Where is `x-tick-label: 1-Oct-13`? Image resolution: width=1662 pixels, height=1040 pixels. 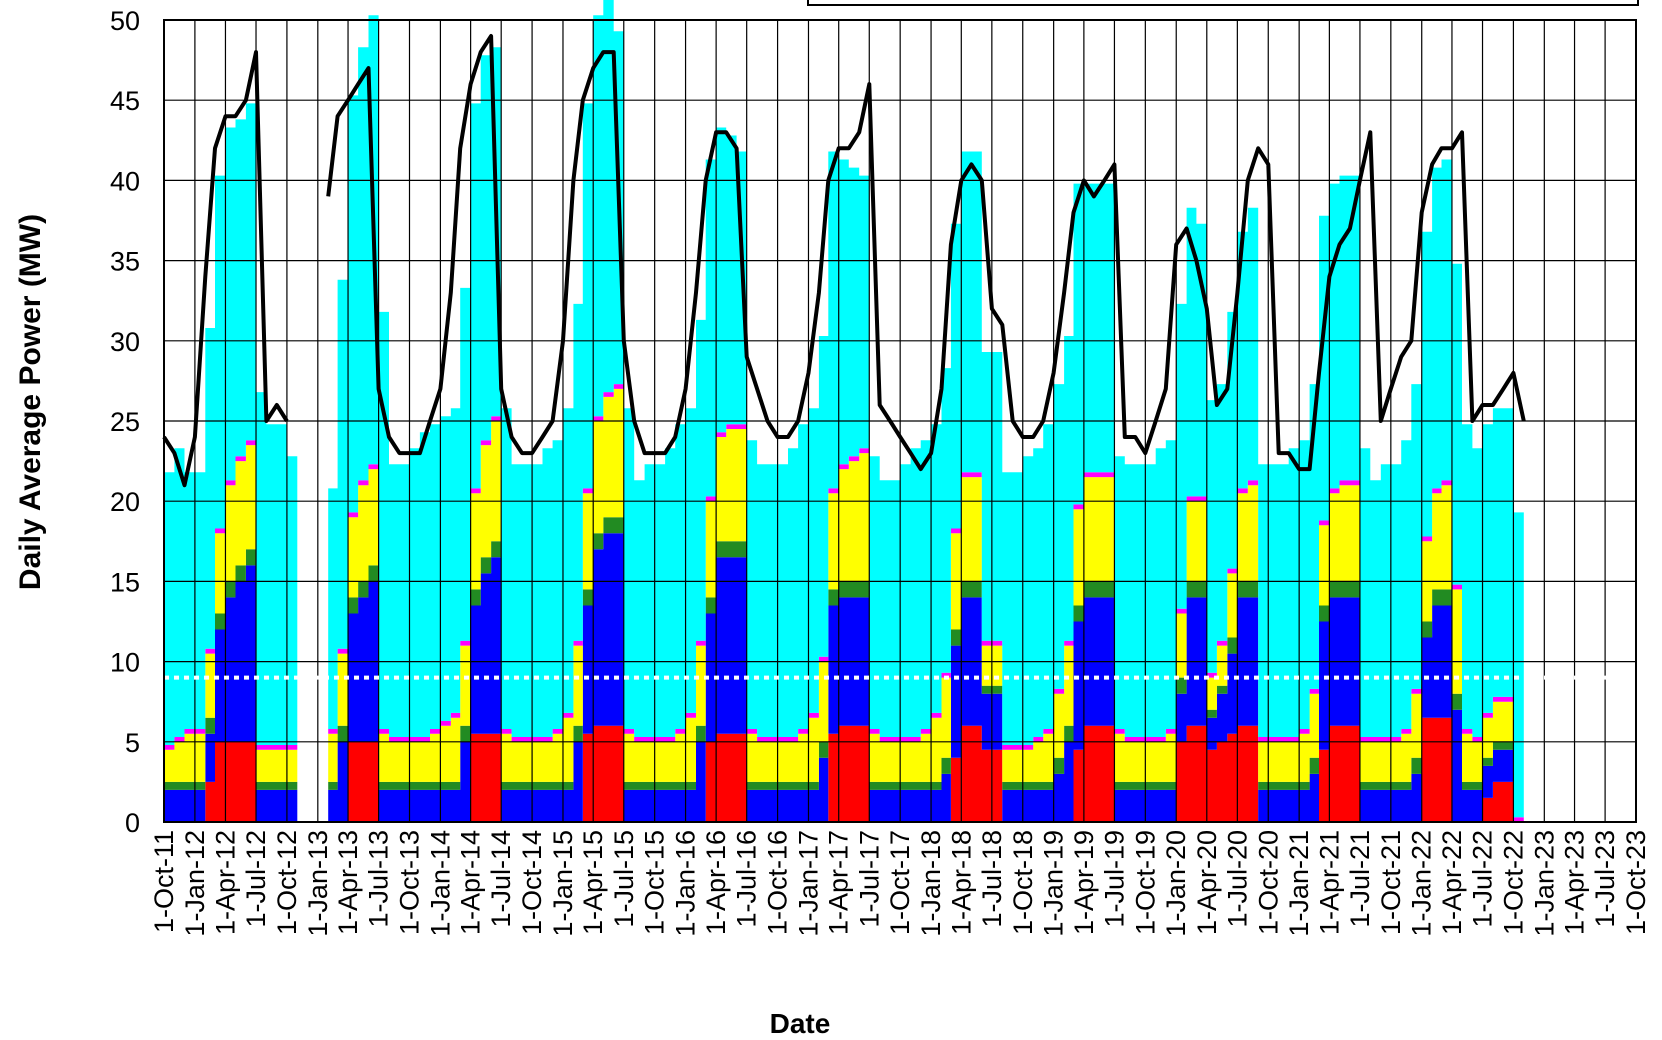 x-tick-label: 1-Oct-13 is located at coordinates (410, 882).